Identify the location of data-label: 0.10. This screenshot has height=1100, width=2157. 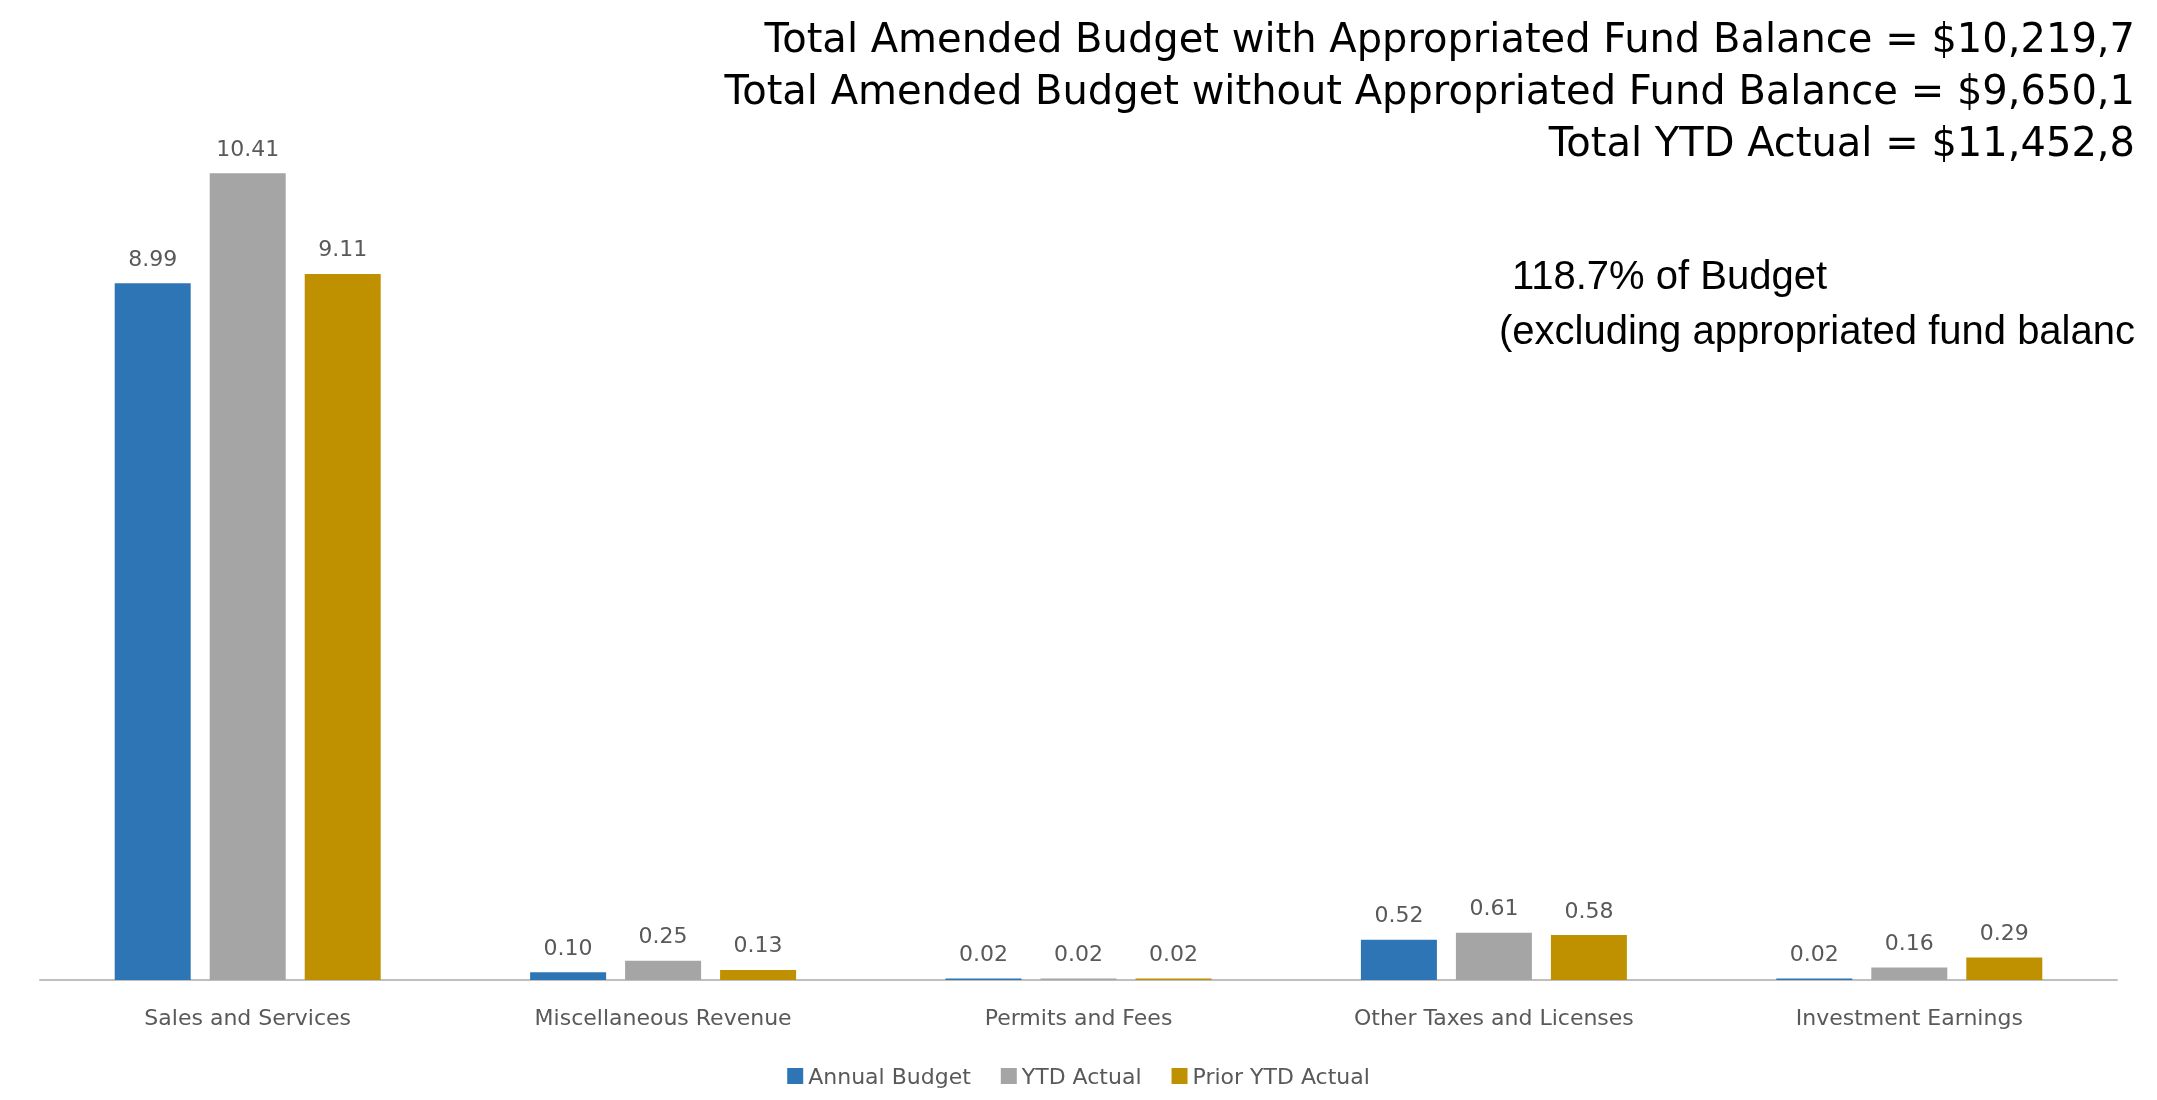
(568, 947).